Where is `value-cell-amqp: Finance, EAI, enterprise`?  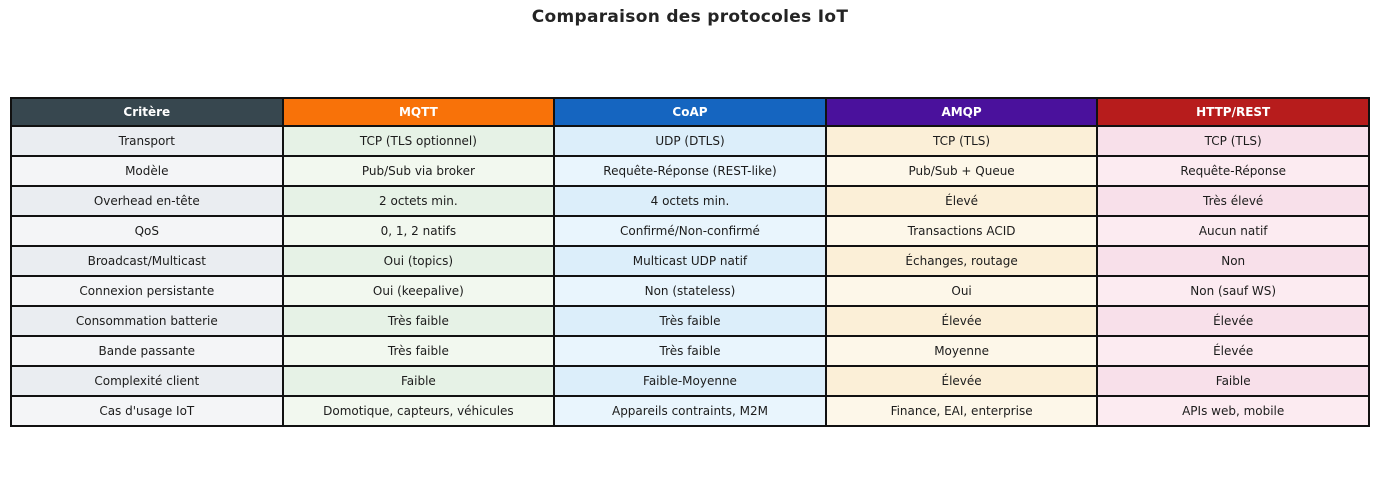 value-cell-amqp: Finance, EAI, enterprise is located at coordinates (961, 411).